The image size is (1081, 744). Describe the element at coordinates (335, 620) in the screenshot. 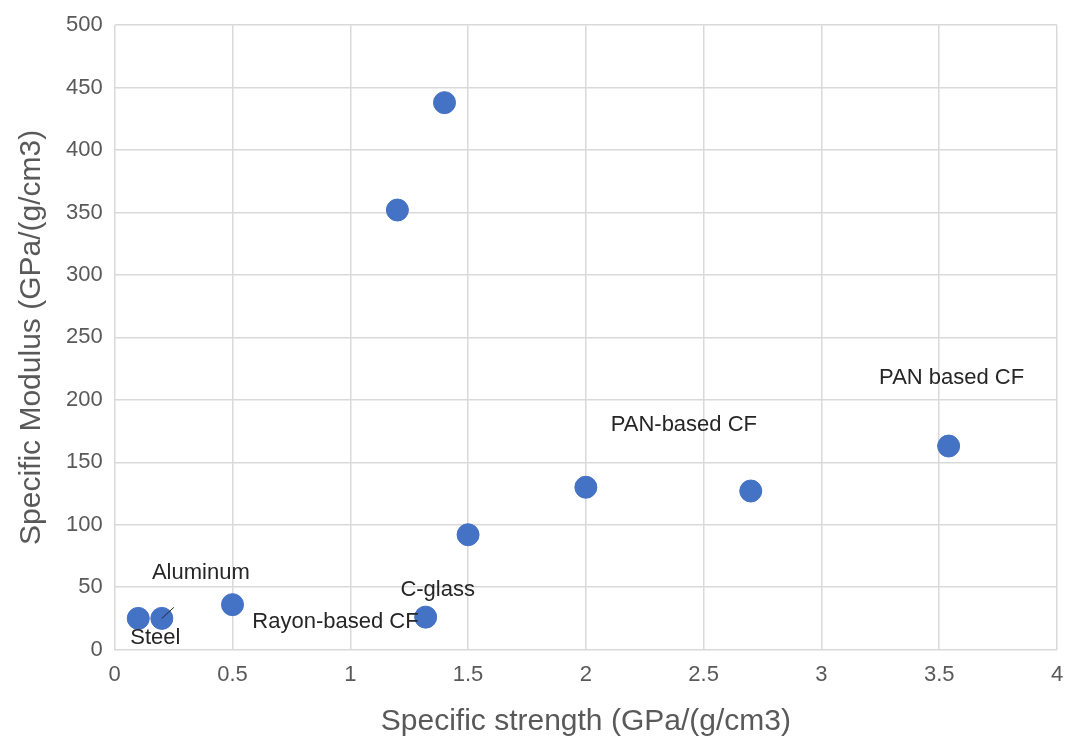

I see `annotation: Rayon-based CF` at that location.